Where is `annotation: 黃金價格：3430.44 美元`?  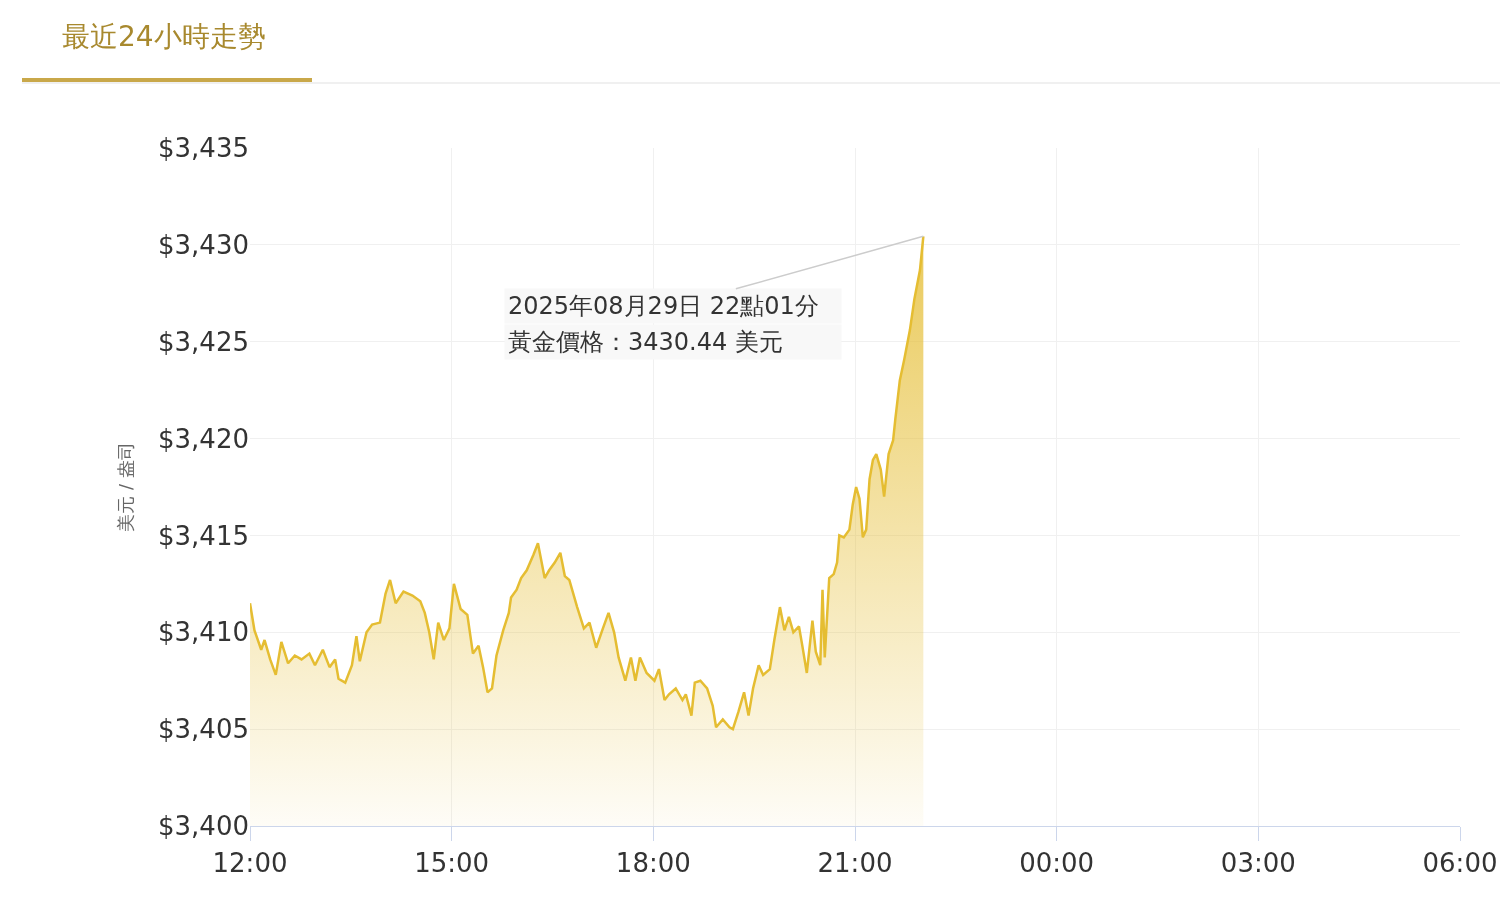 annotation: 黃金價格：3430.44 美元 is located at coordinates (645, 342).